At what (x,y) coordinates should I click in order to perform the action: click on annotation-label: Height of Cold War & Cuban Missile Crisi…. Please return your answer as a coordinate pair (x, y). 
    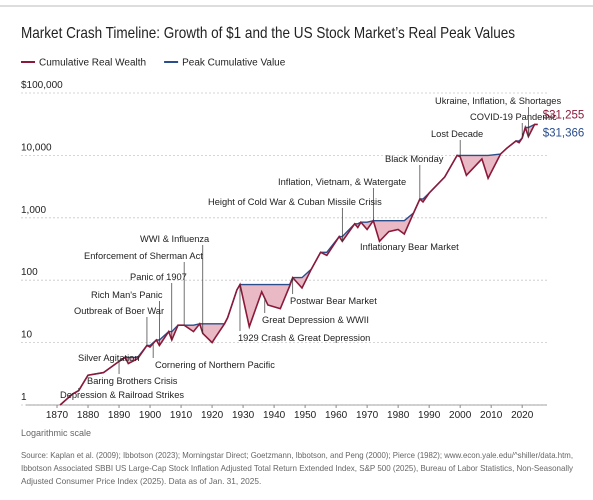
    Looking at the image, I should click on (295, 202).